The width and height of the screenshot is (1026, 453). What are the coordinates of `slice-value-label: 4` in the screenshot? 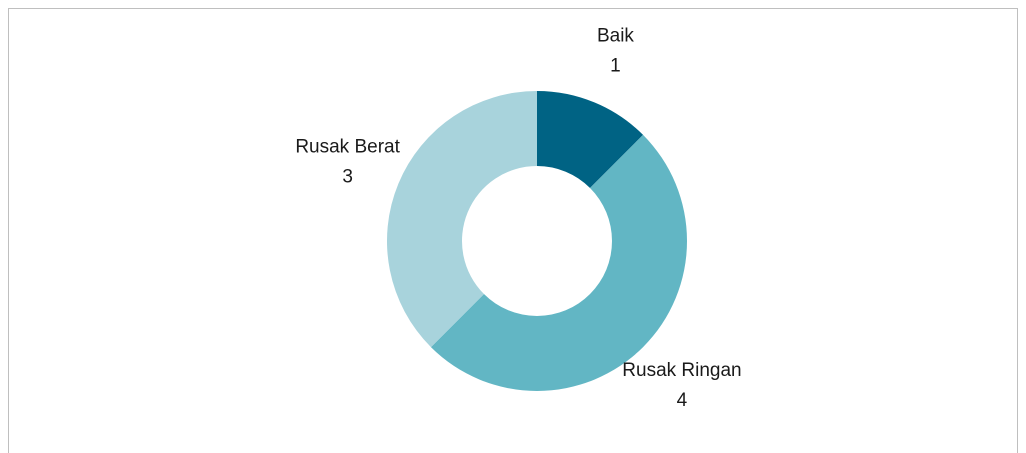 It's located at (682, 400).